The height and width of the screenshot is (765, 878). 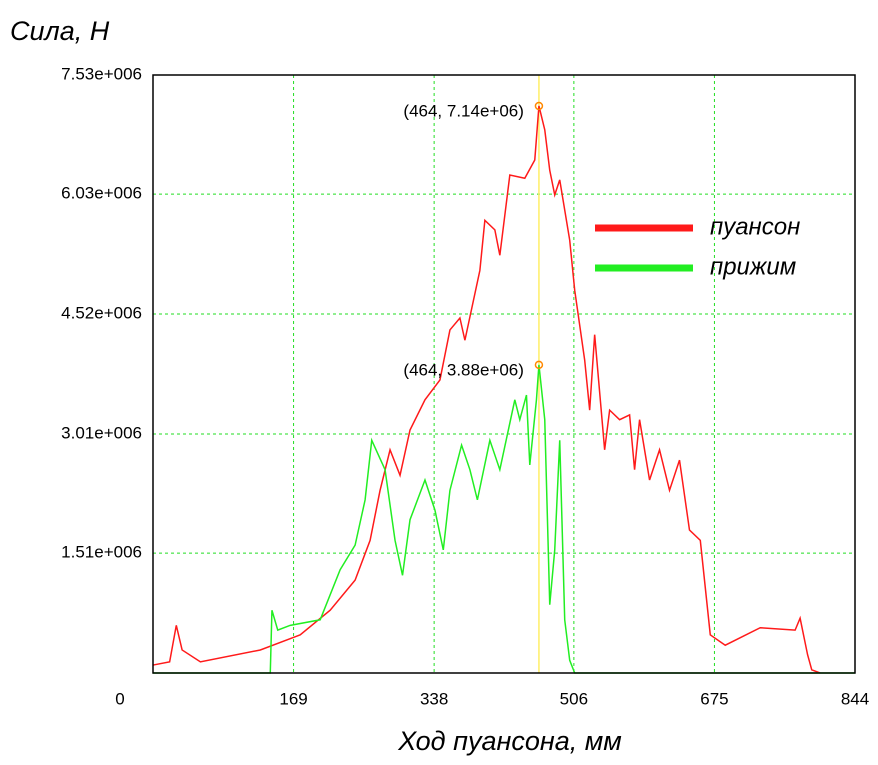 I want to click on y-tick-label: 3.01e+006, so click(x=101, y=432).